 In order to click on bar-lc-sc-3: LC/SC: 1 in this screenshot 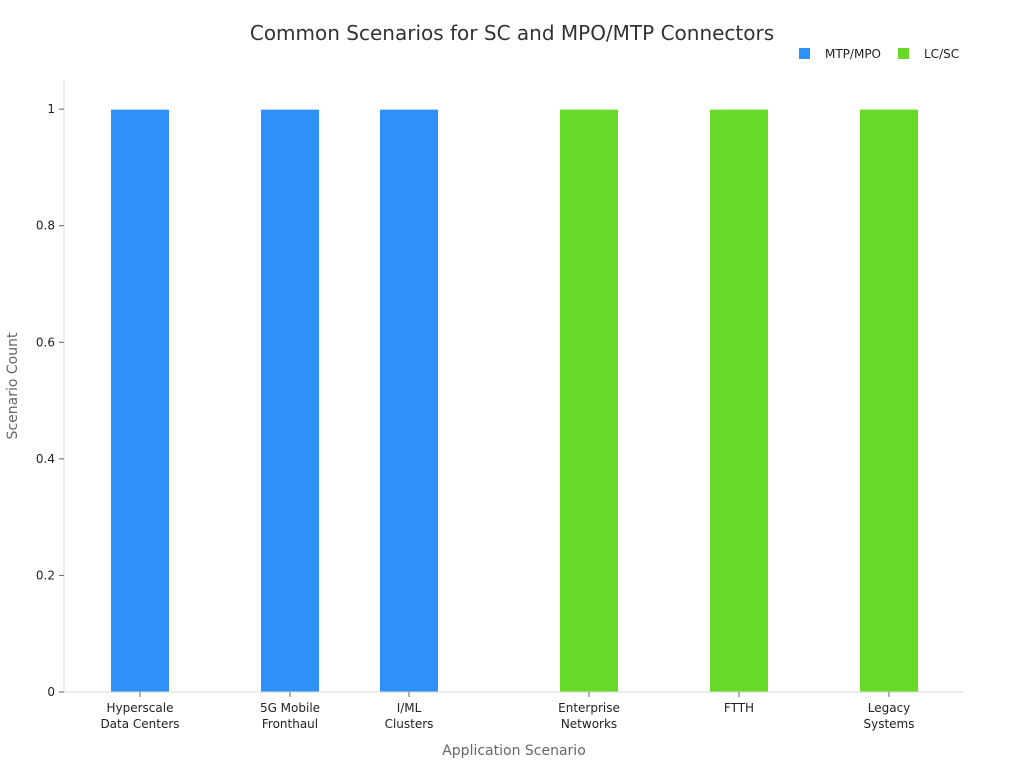, I will do `click(589, 400)`.